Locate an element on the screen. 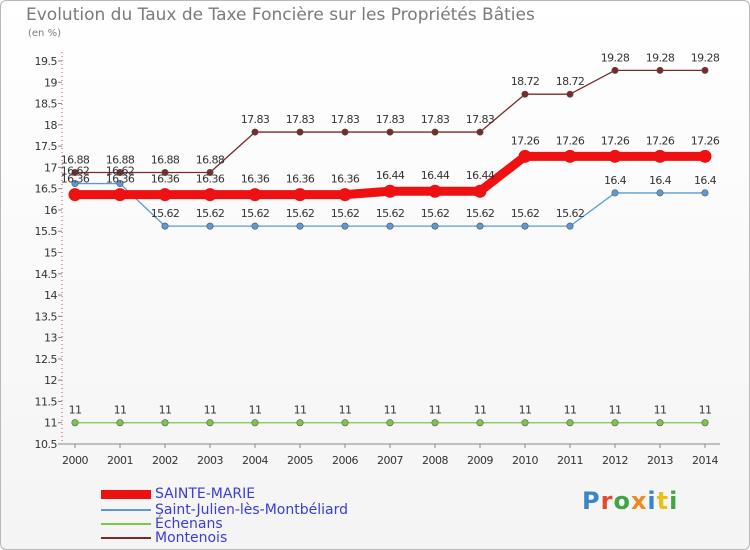 The height and width of the screenshot is (550, 750). x-tick-label: 2011 is located at coordinates (570, 460).